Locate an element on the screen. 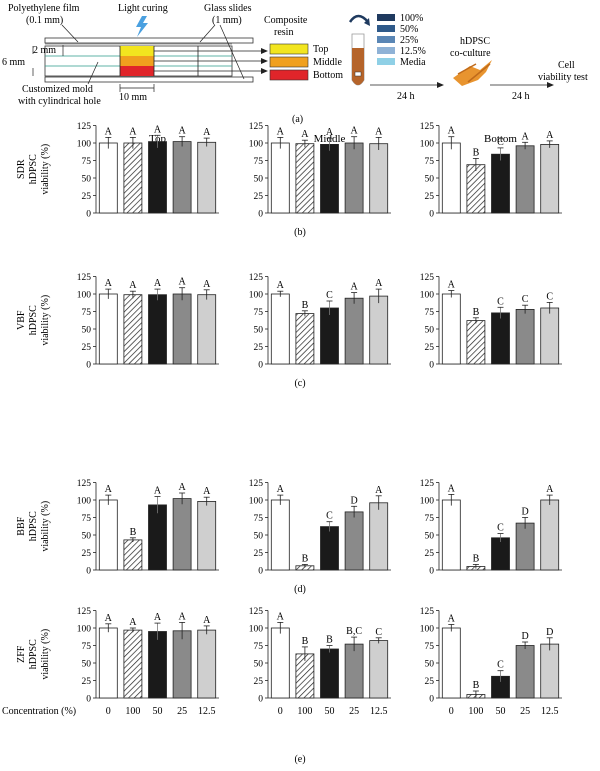 This screenshot has height=771, width=600. time2-label: 24 h is located at coordinates (521, 96).